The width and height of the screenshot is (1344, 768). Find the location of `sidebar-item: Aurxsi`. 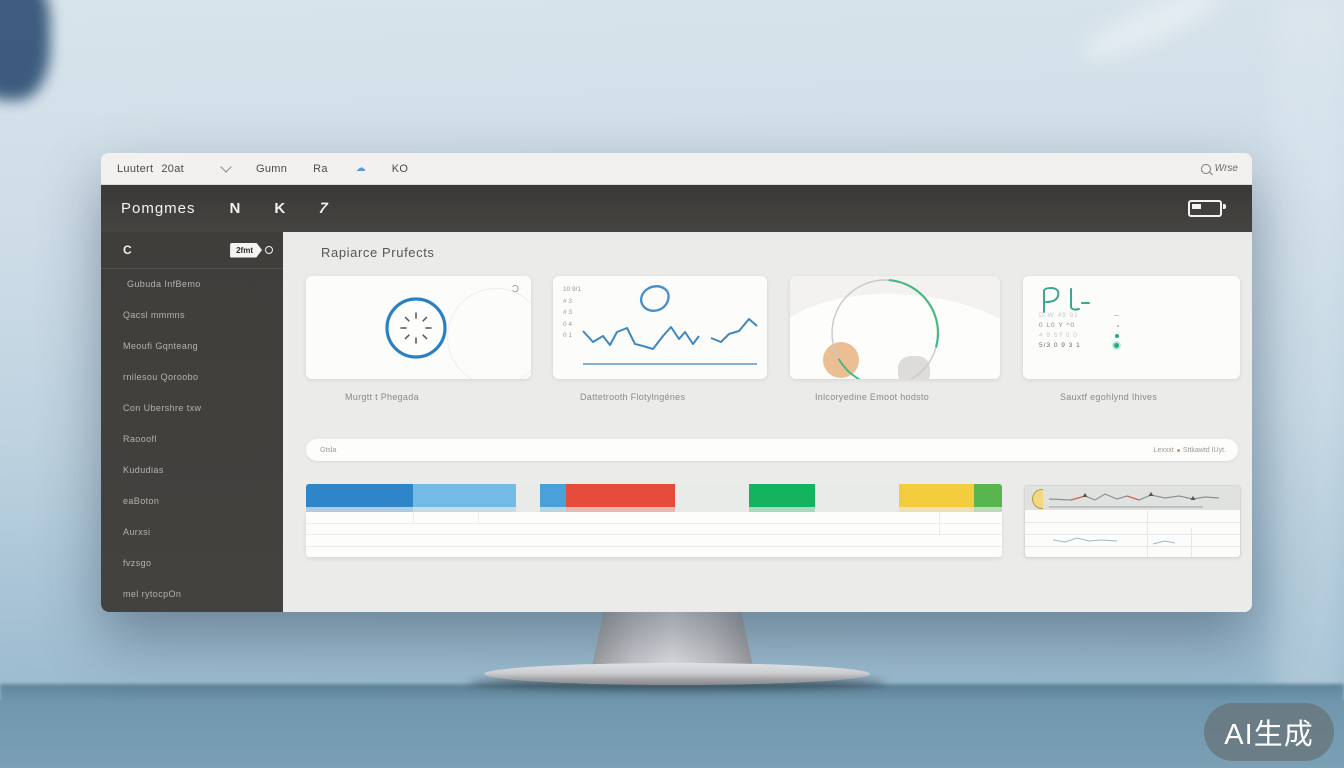

sidebar-item: Aurxsi is located at coordinates (137, 532).